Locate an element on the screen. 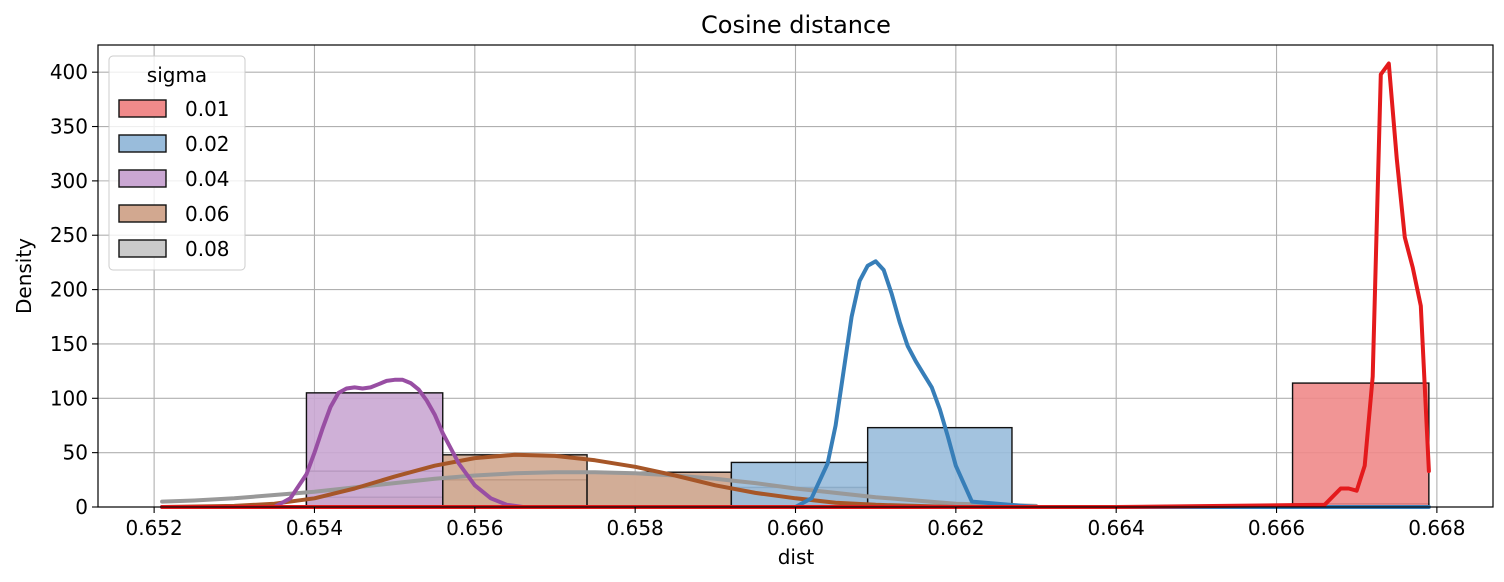 The width and height of the screenshot is (1504, 582). x-tick-label: 0.656 is located at coordinates (474, 528).